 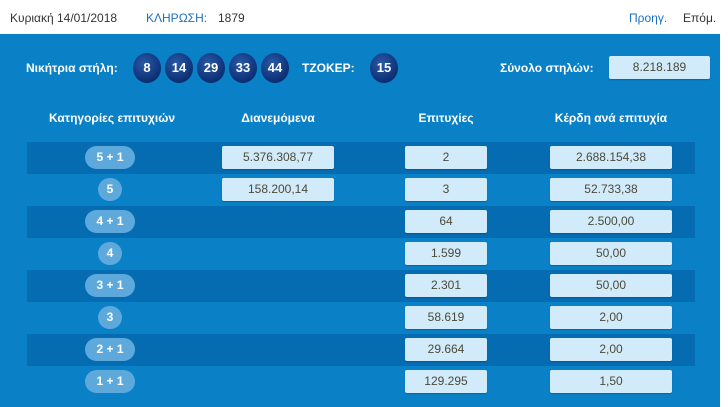 What do you see at coordinates (110, 189) in the screenshot?
I see `category-pill: 5` at bounding box center [110, 189].